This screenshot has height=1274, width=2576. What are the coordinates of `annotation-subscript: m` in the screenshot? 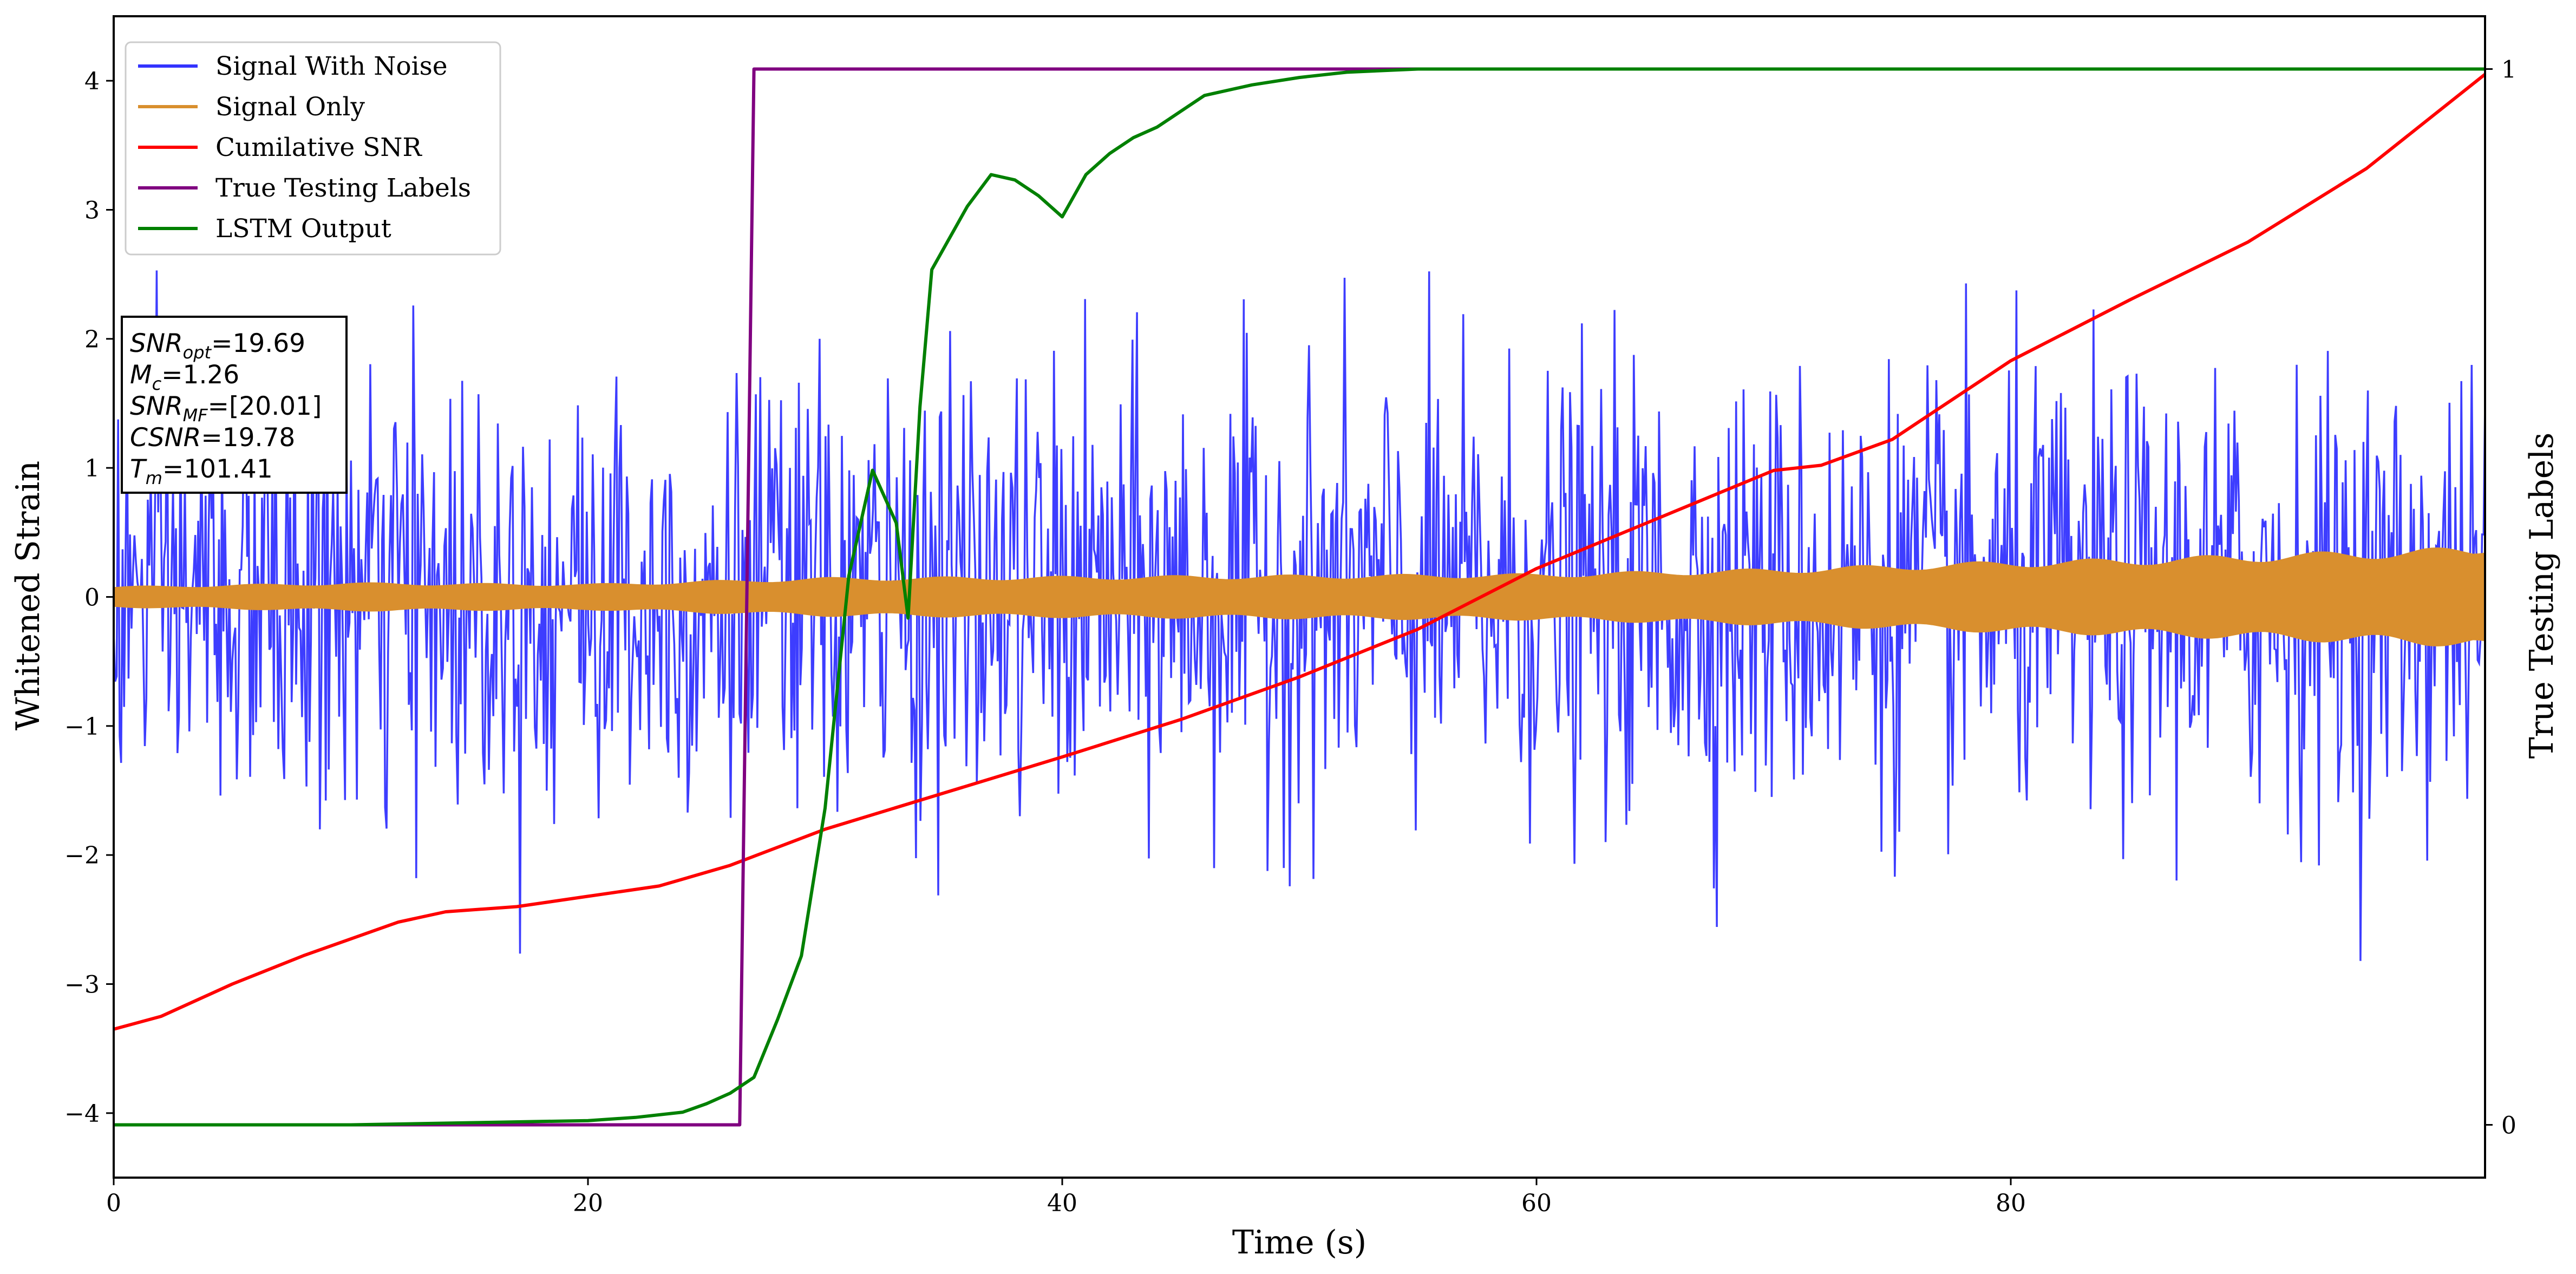 It's located at (154, 478).